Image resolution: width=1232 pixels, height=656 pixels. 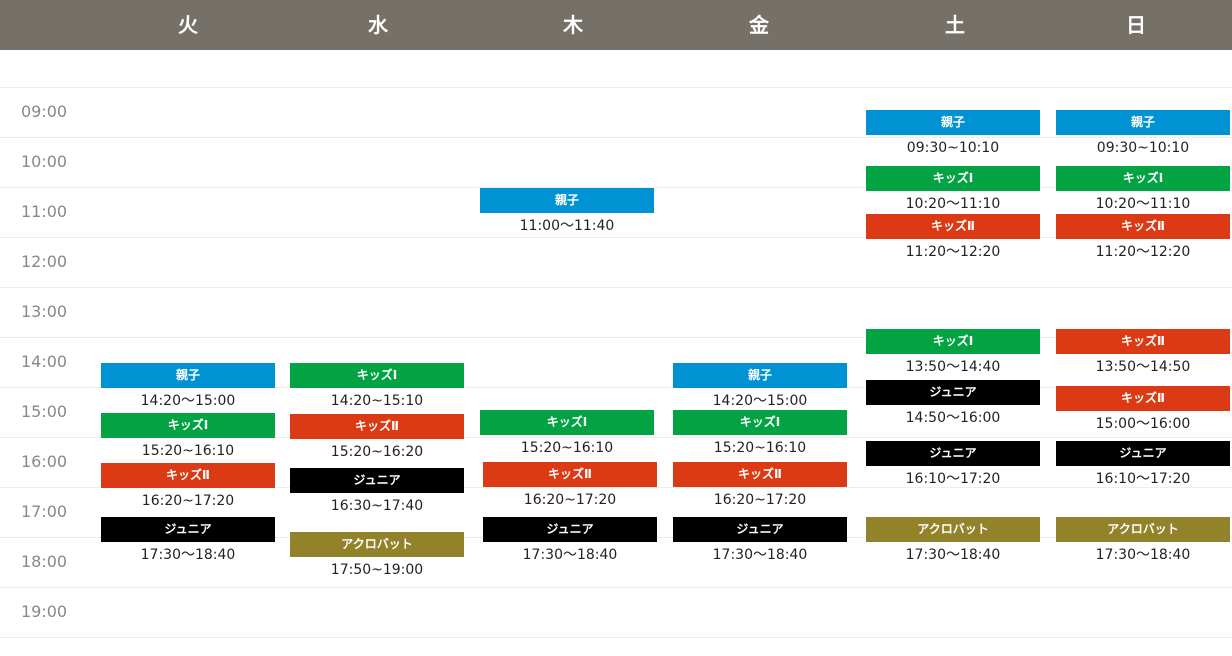 I want to click on weekday-2: 木, so click(x=573, y=25).